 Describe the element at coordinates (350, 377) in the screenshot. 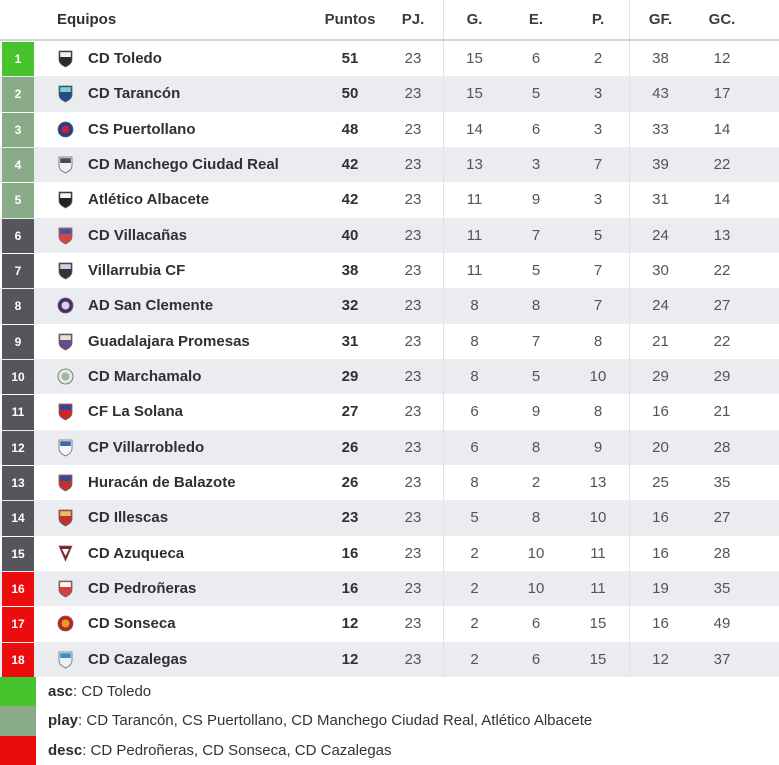

I see `points-cell: 29` at that location.